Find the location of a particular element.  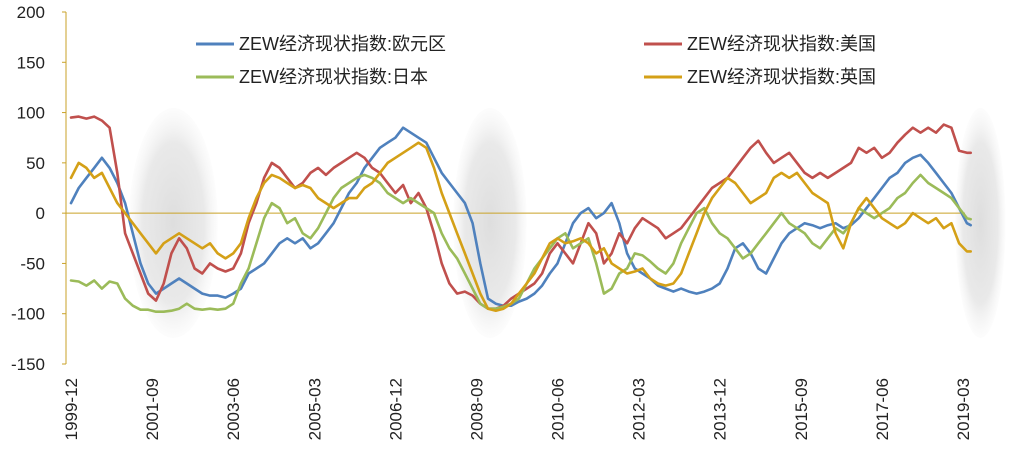

legend-label: ZEW经济现状指数:欧元区 is located at coordinates (342, 44).